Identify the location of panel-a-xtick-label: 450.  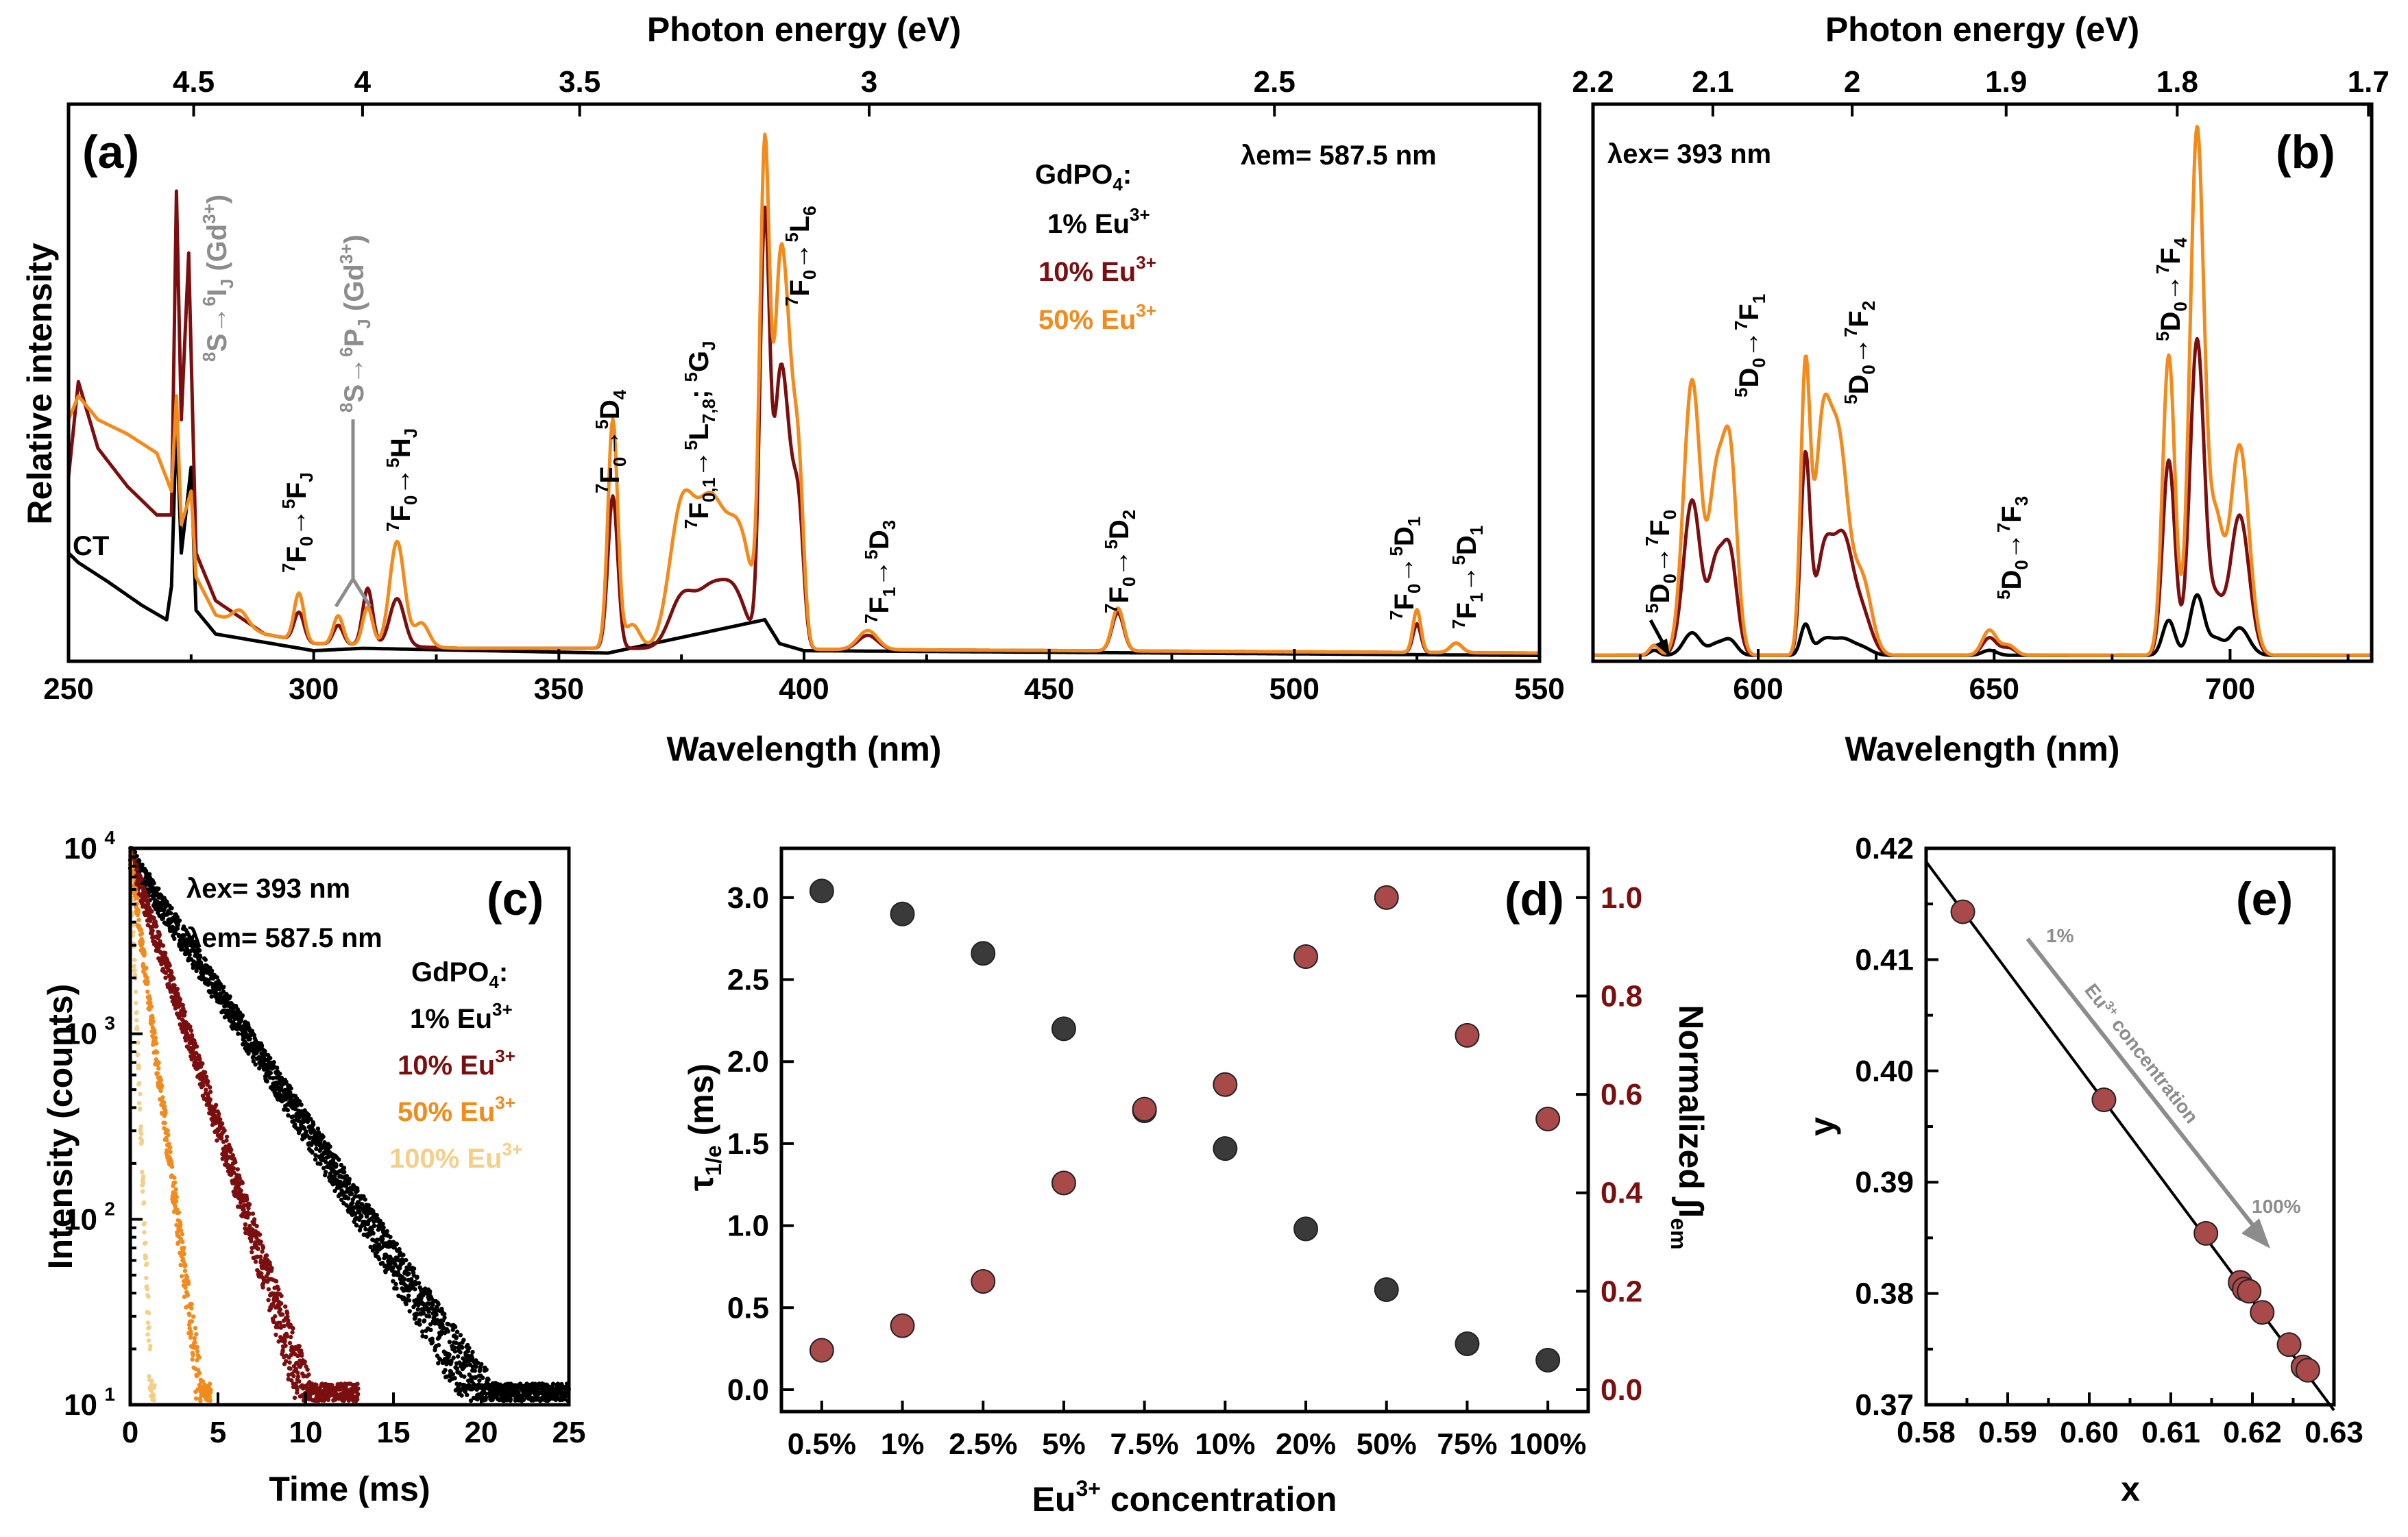
(1049, 689).